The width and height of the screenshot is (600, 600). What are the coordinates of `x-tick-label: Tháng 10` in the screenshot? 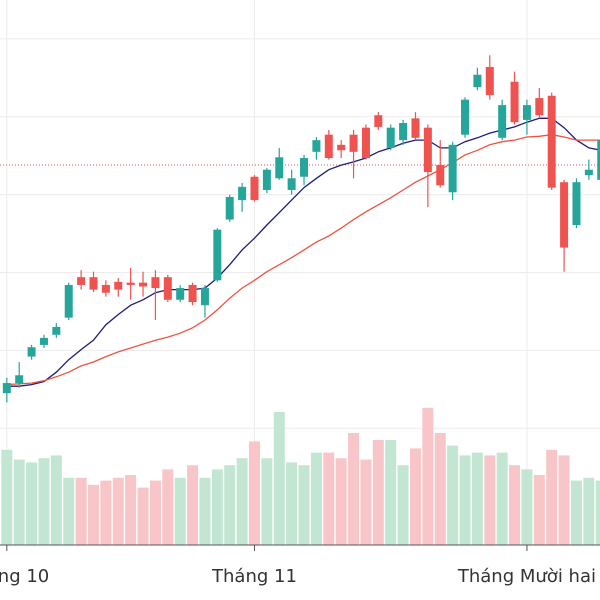 It's located at (24, 576).